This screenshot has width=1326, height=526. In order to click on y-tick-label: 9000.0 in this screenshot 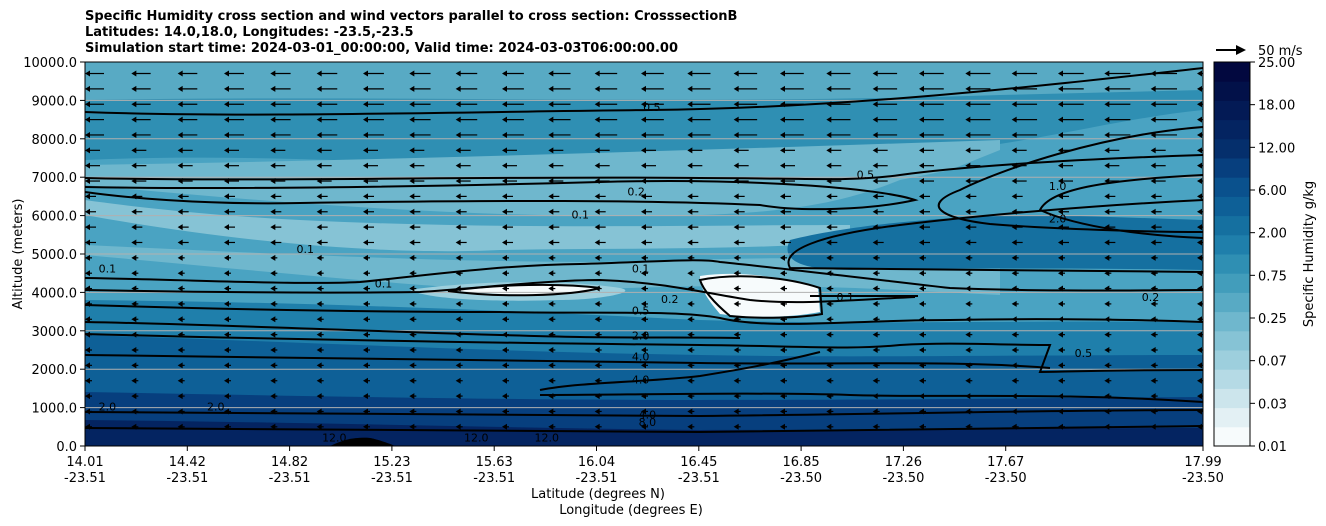, I will do `click(55, 101)`.